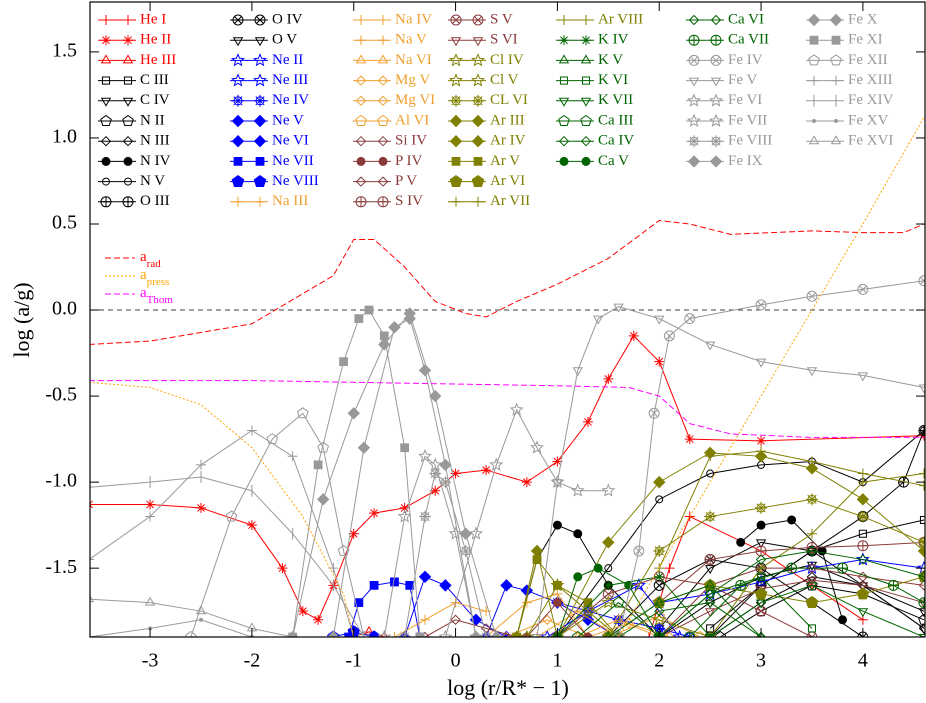  I want to click on legend-label: N IV, so click(155, 161).